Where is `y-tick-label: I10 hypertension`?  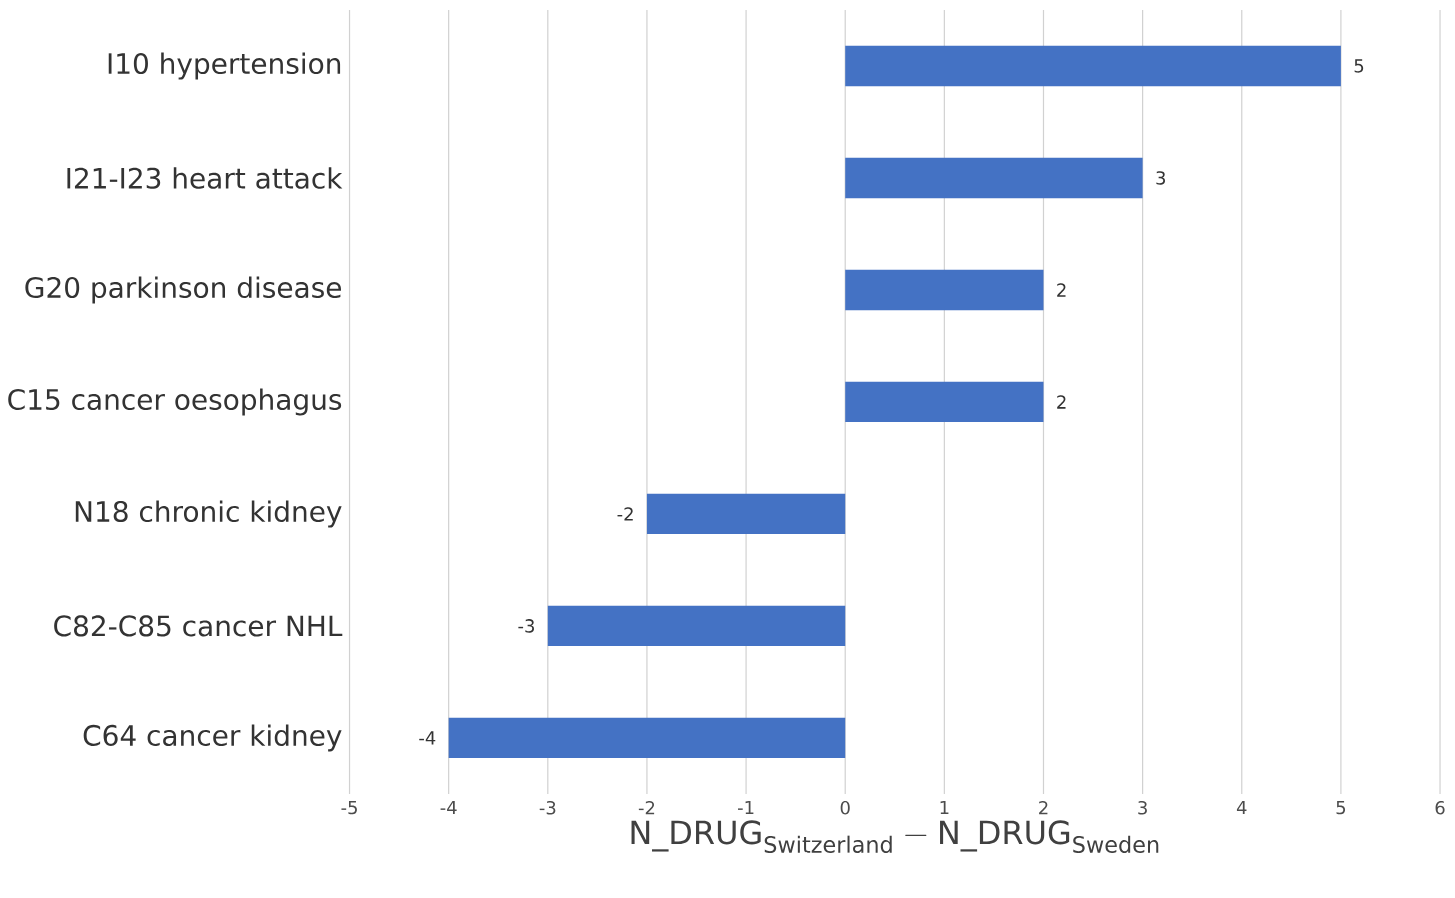 y-tick-label: I10 hypertension is located at coordinates (224, 66).